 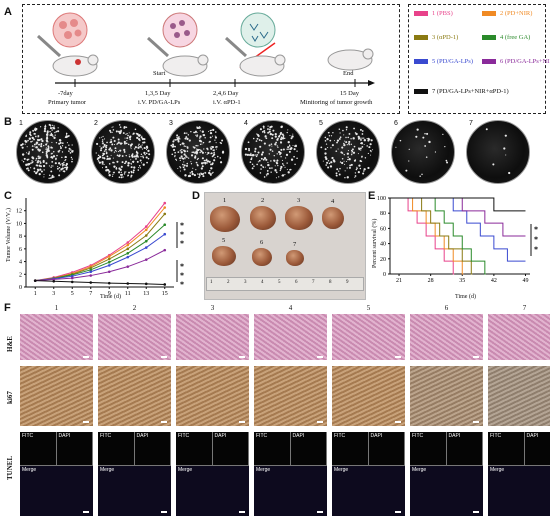 What do you see at coordinates (537, 449) in the screenshot?
I see `dapi-subpanel` at bounding box center [537, 449].